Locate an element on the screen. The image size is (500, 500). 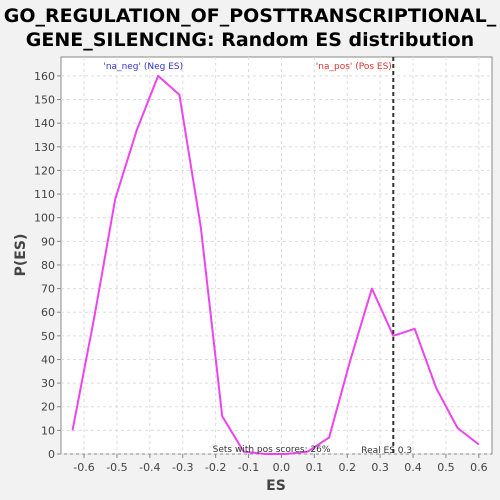
y-tick-label: 30 is located at coordinates (48, 383).